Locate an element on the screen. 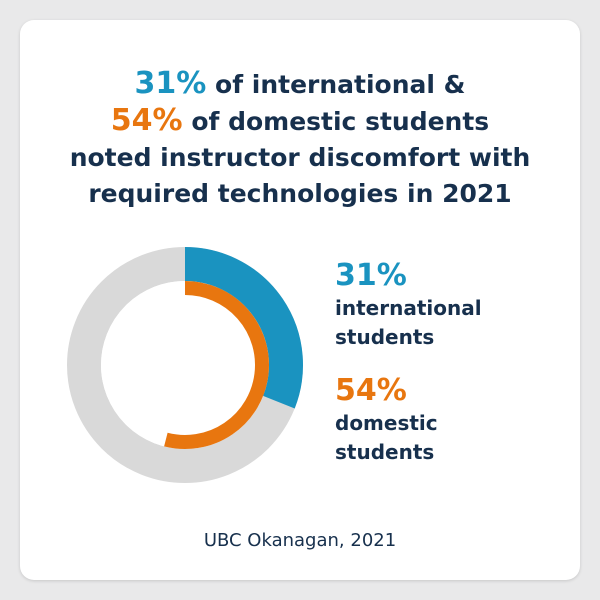 Image resolution: width=600 pixels, height=600 pixels. source-caption: UBC Okanagan, 2021 is located at coordinates (300, 540).